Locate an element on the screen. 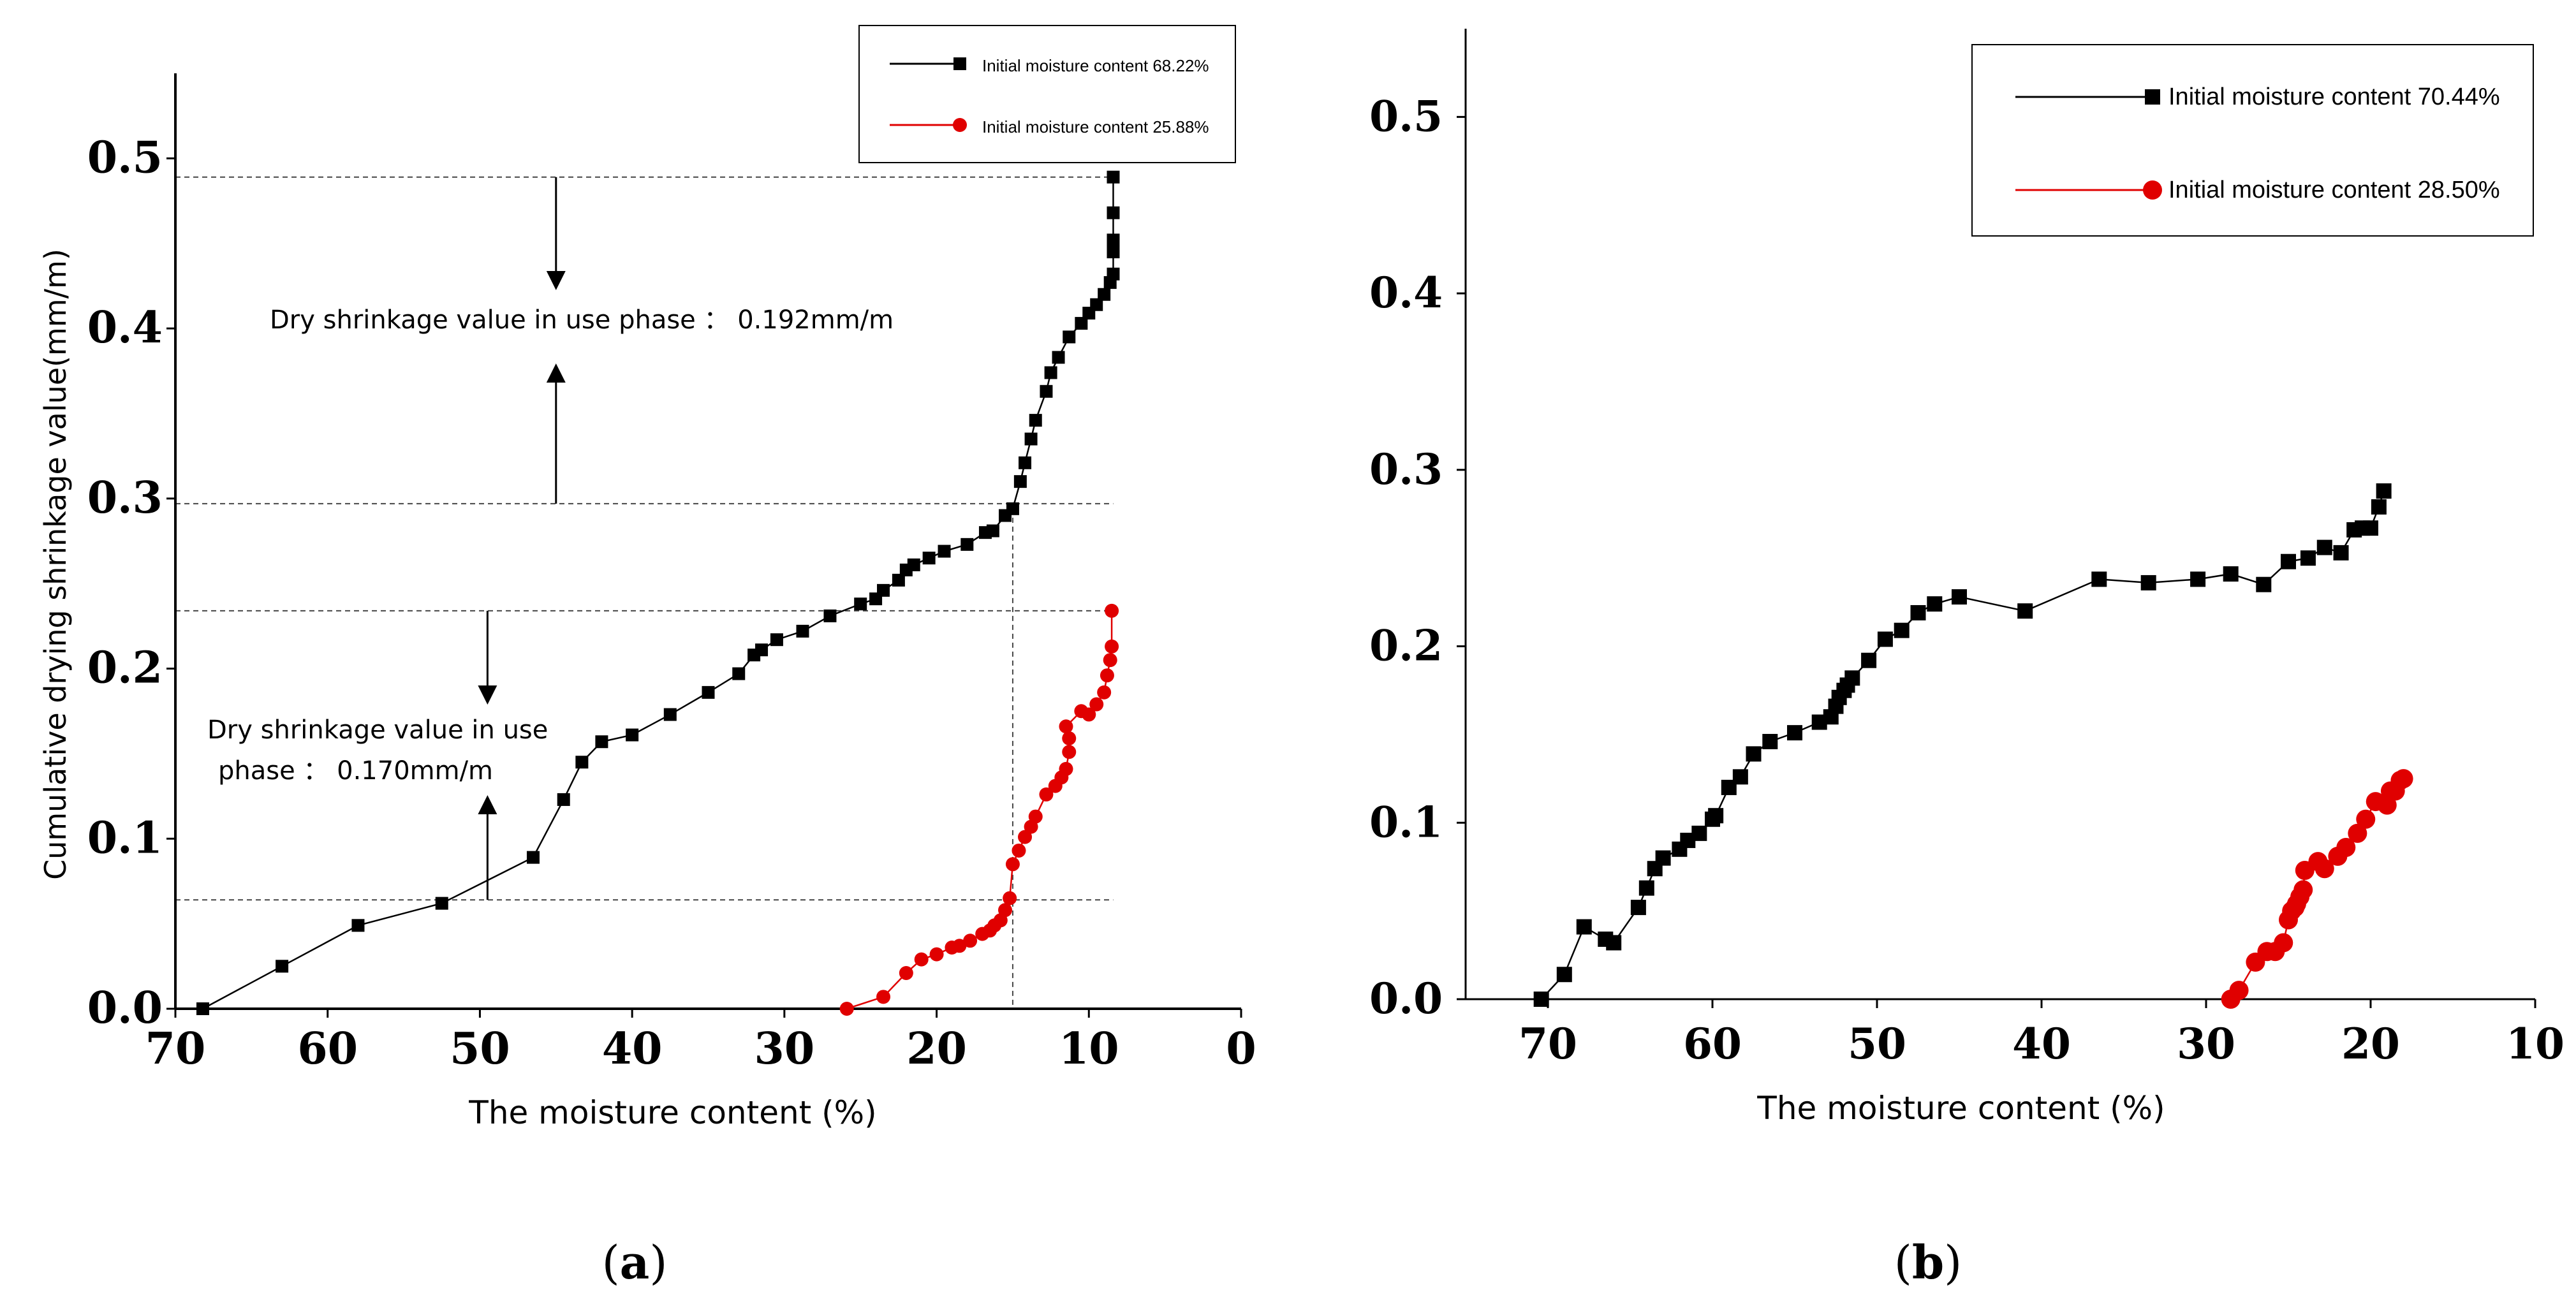 The height and width of the screenshot is (1311, 2576). chart-a-legend-label-1: Initial moisture content 25.88% is located at coordinates (1095, 126).